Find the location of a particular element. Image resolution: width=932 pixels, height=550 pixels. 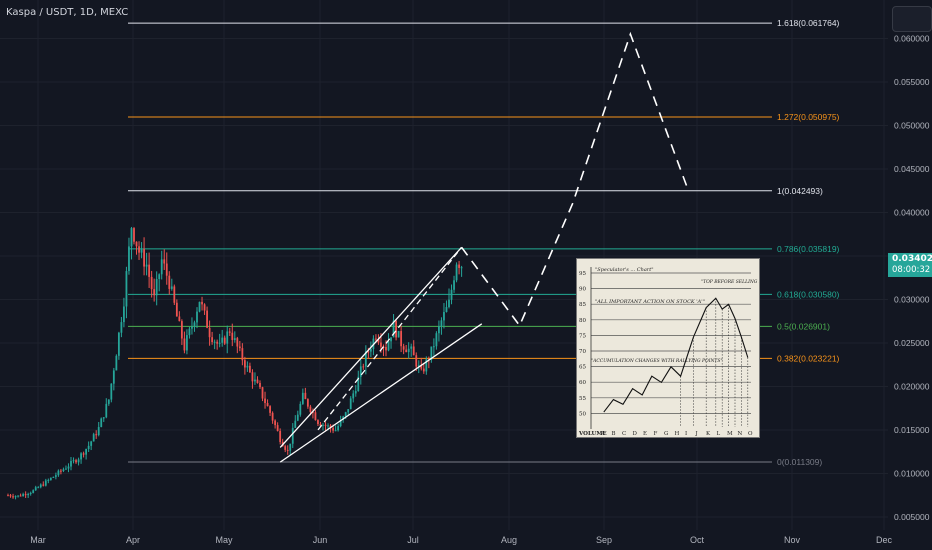

inset-x-letter: H is located at coordinates (677, 434).